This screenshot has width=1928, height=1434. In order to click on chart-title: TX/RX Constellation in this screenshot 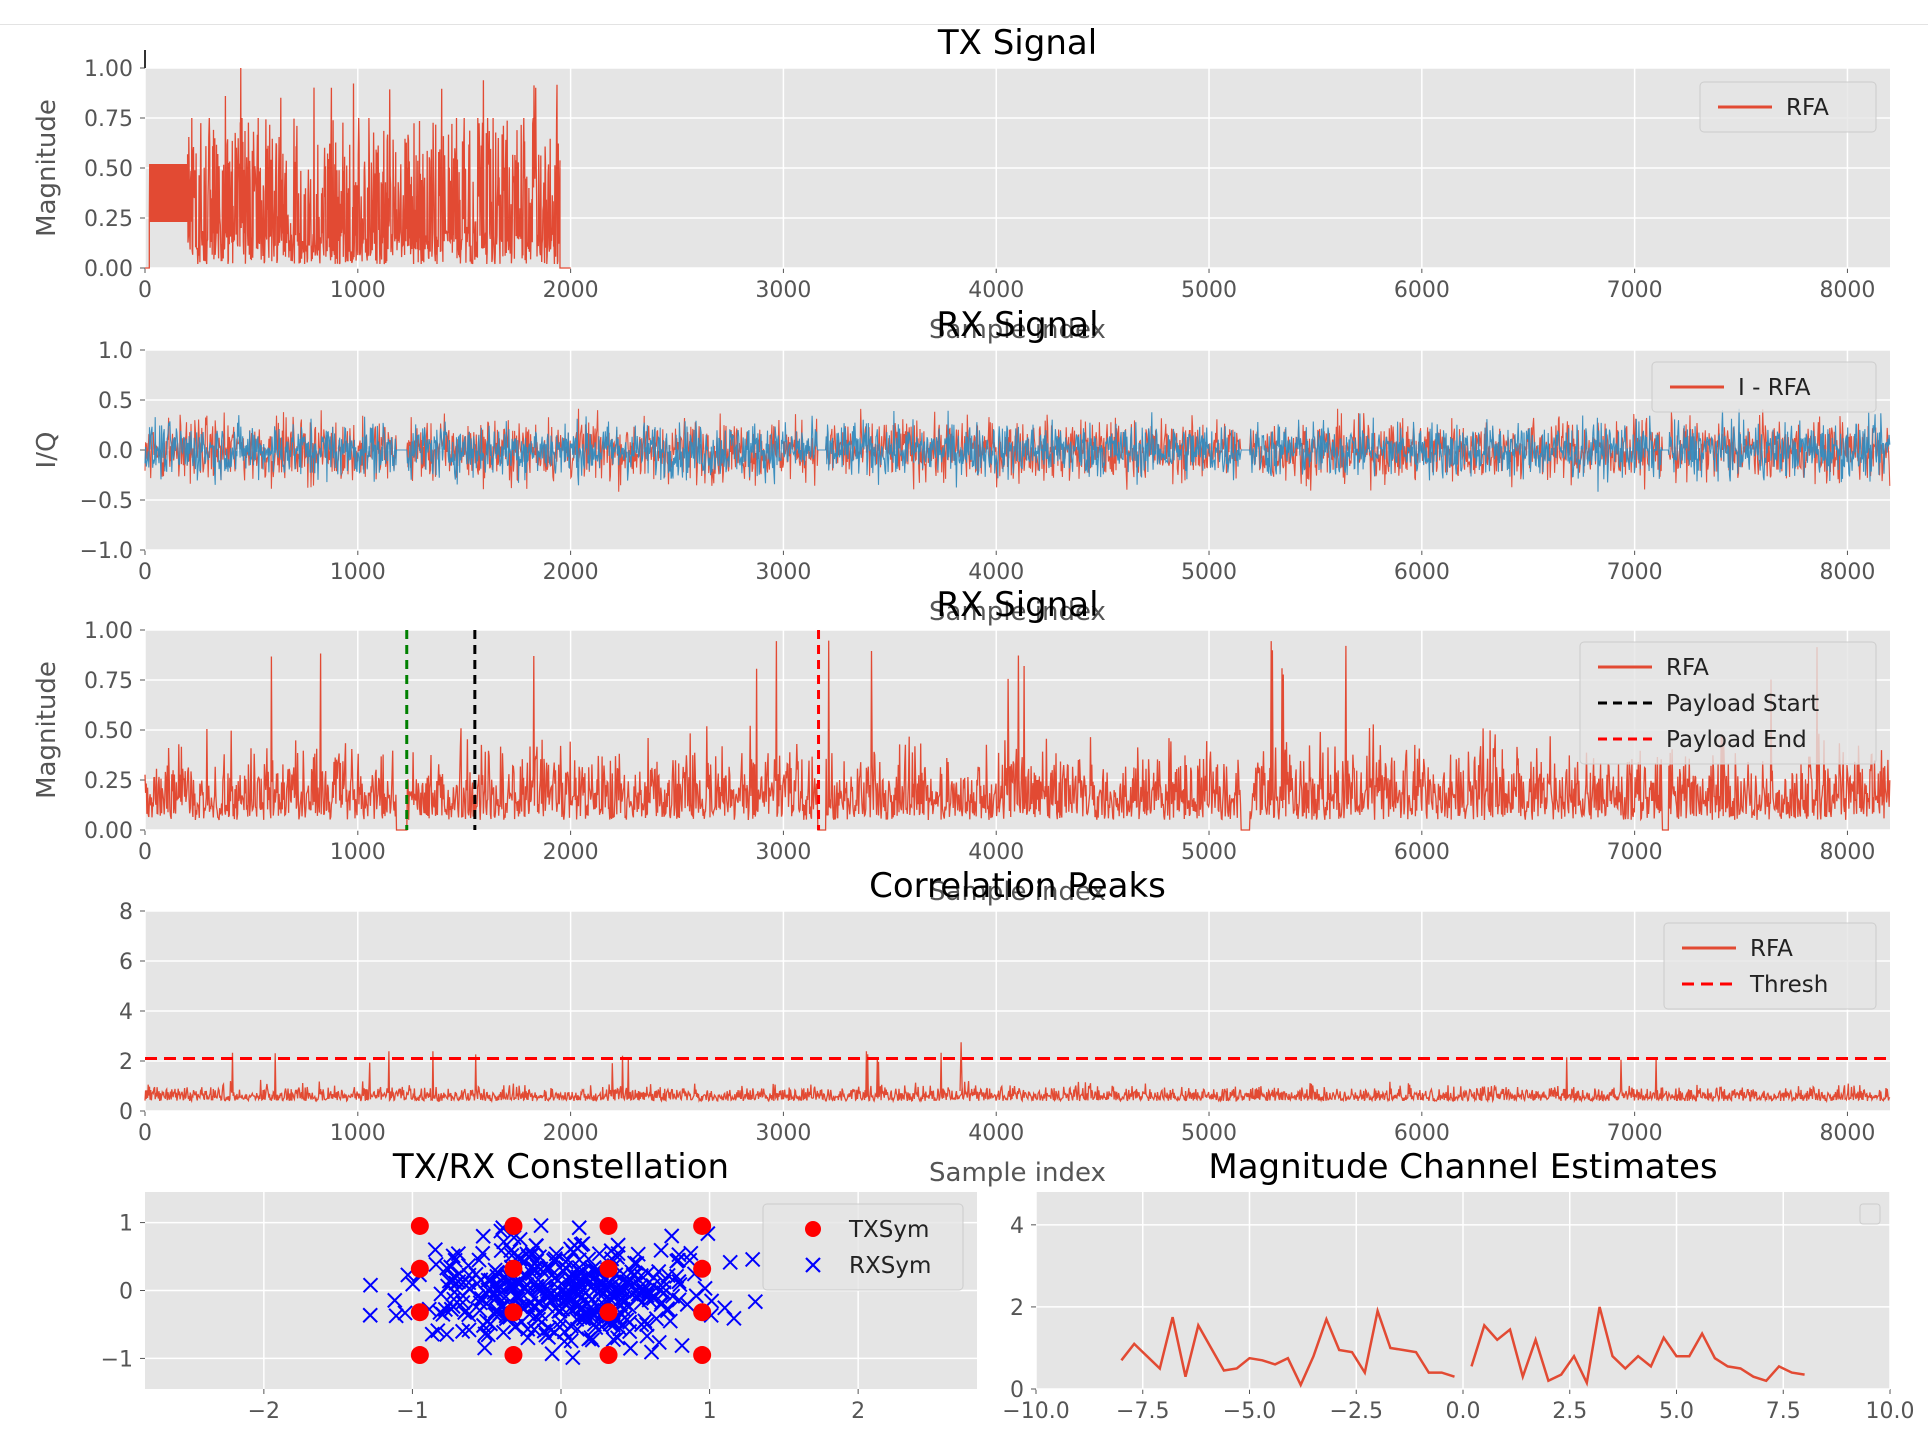, I will do `click(560, 1167)`.